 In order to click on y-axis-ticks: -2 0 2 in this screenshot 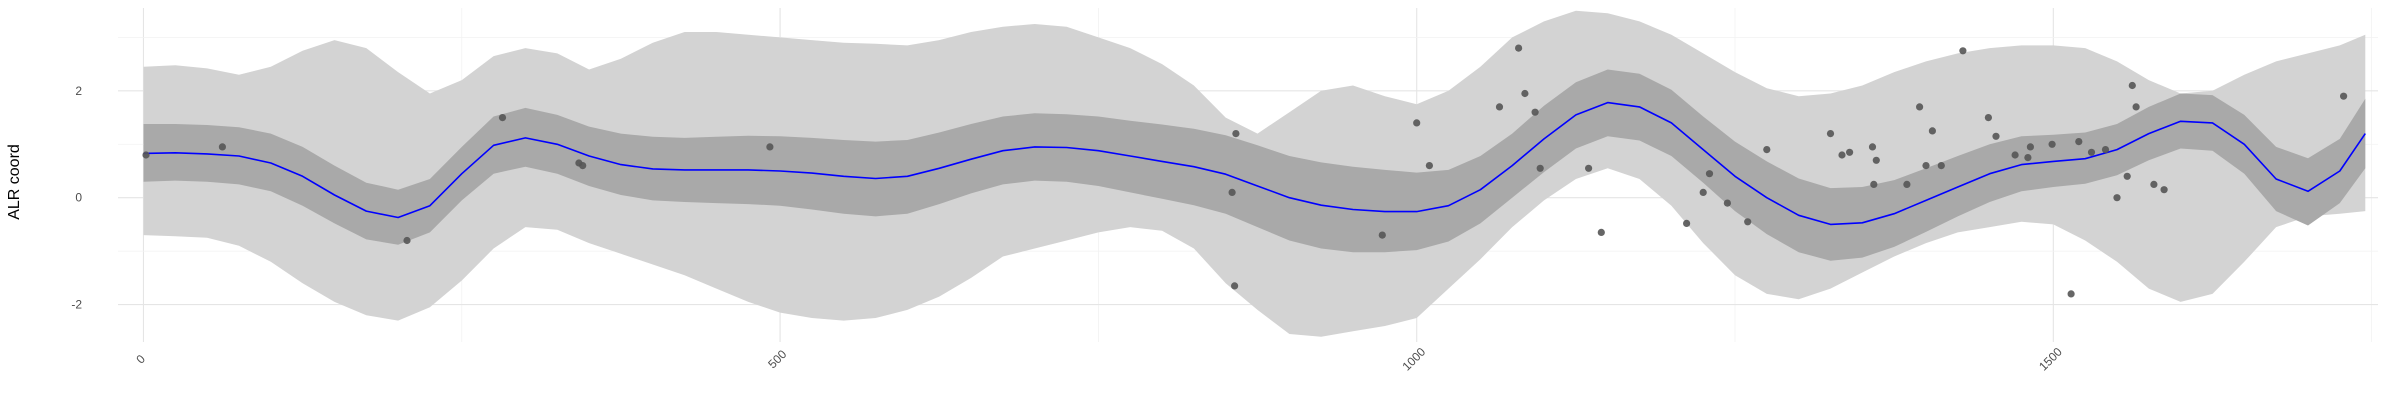, I will do `click(76, 198)`.